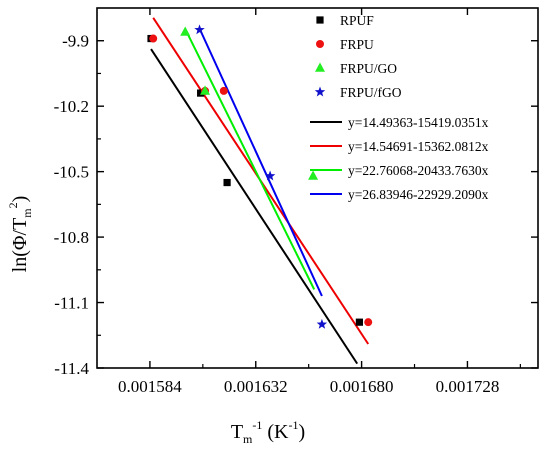 Image resolution: width=550 pixels, height=449 pixels. What do you see at coordinates (20, 234) in the screenshot?
I see `y-axis-title: ln(Φ/Tm2)` at bounding box center [20, 234].